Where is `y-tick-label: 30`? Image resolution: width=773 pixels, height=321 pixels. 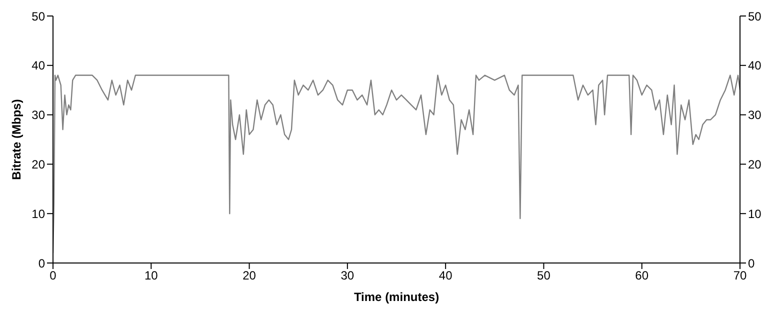
y-tick-label: 30 is located at coordinates (39, 115).